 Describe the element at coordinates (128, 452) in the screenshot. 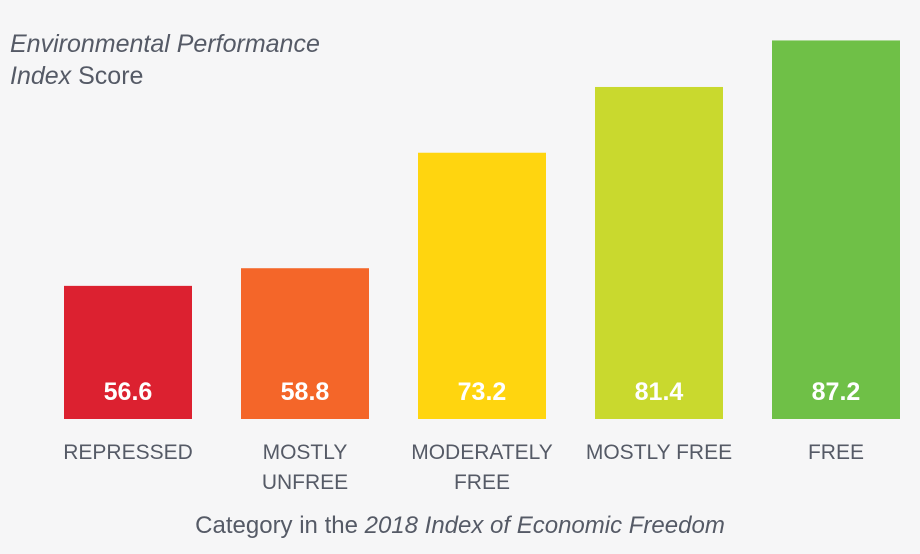

I see `category-label-0-0: REPRESSED` at that location.